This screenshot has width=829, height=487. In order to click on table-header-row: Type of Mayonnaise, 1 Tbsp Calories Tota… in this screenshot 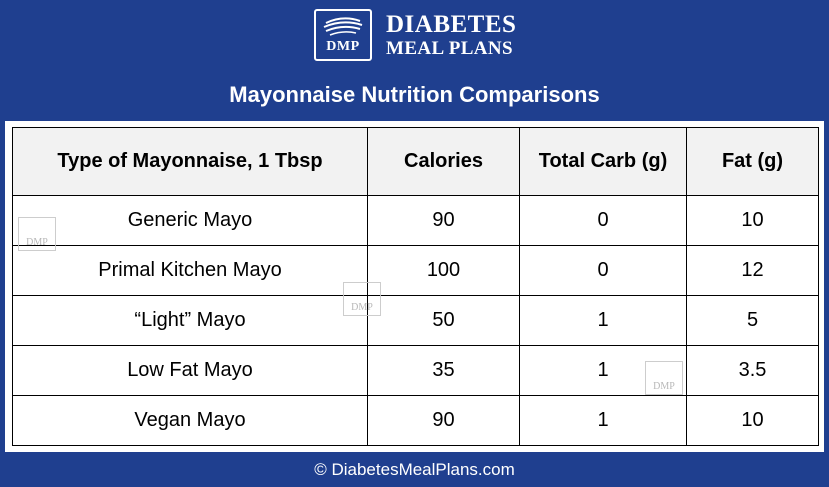, I will do `click(415, 161)`.